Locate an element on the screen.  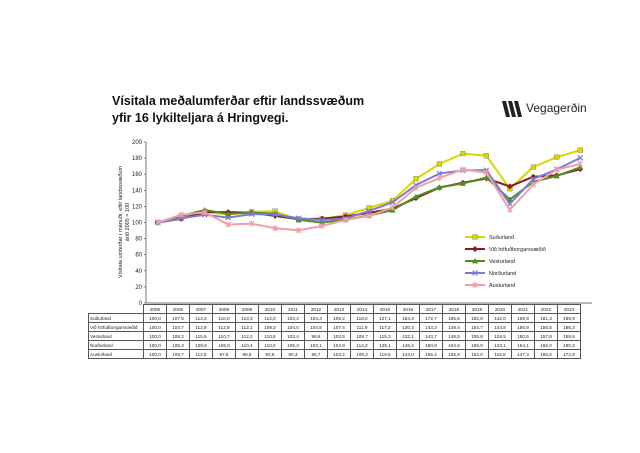
table-cell: 105,3 is located at coordinates (178, 345).